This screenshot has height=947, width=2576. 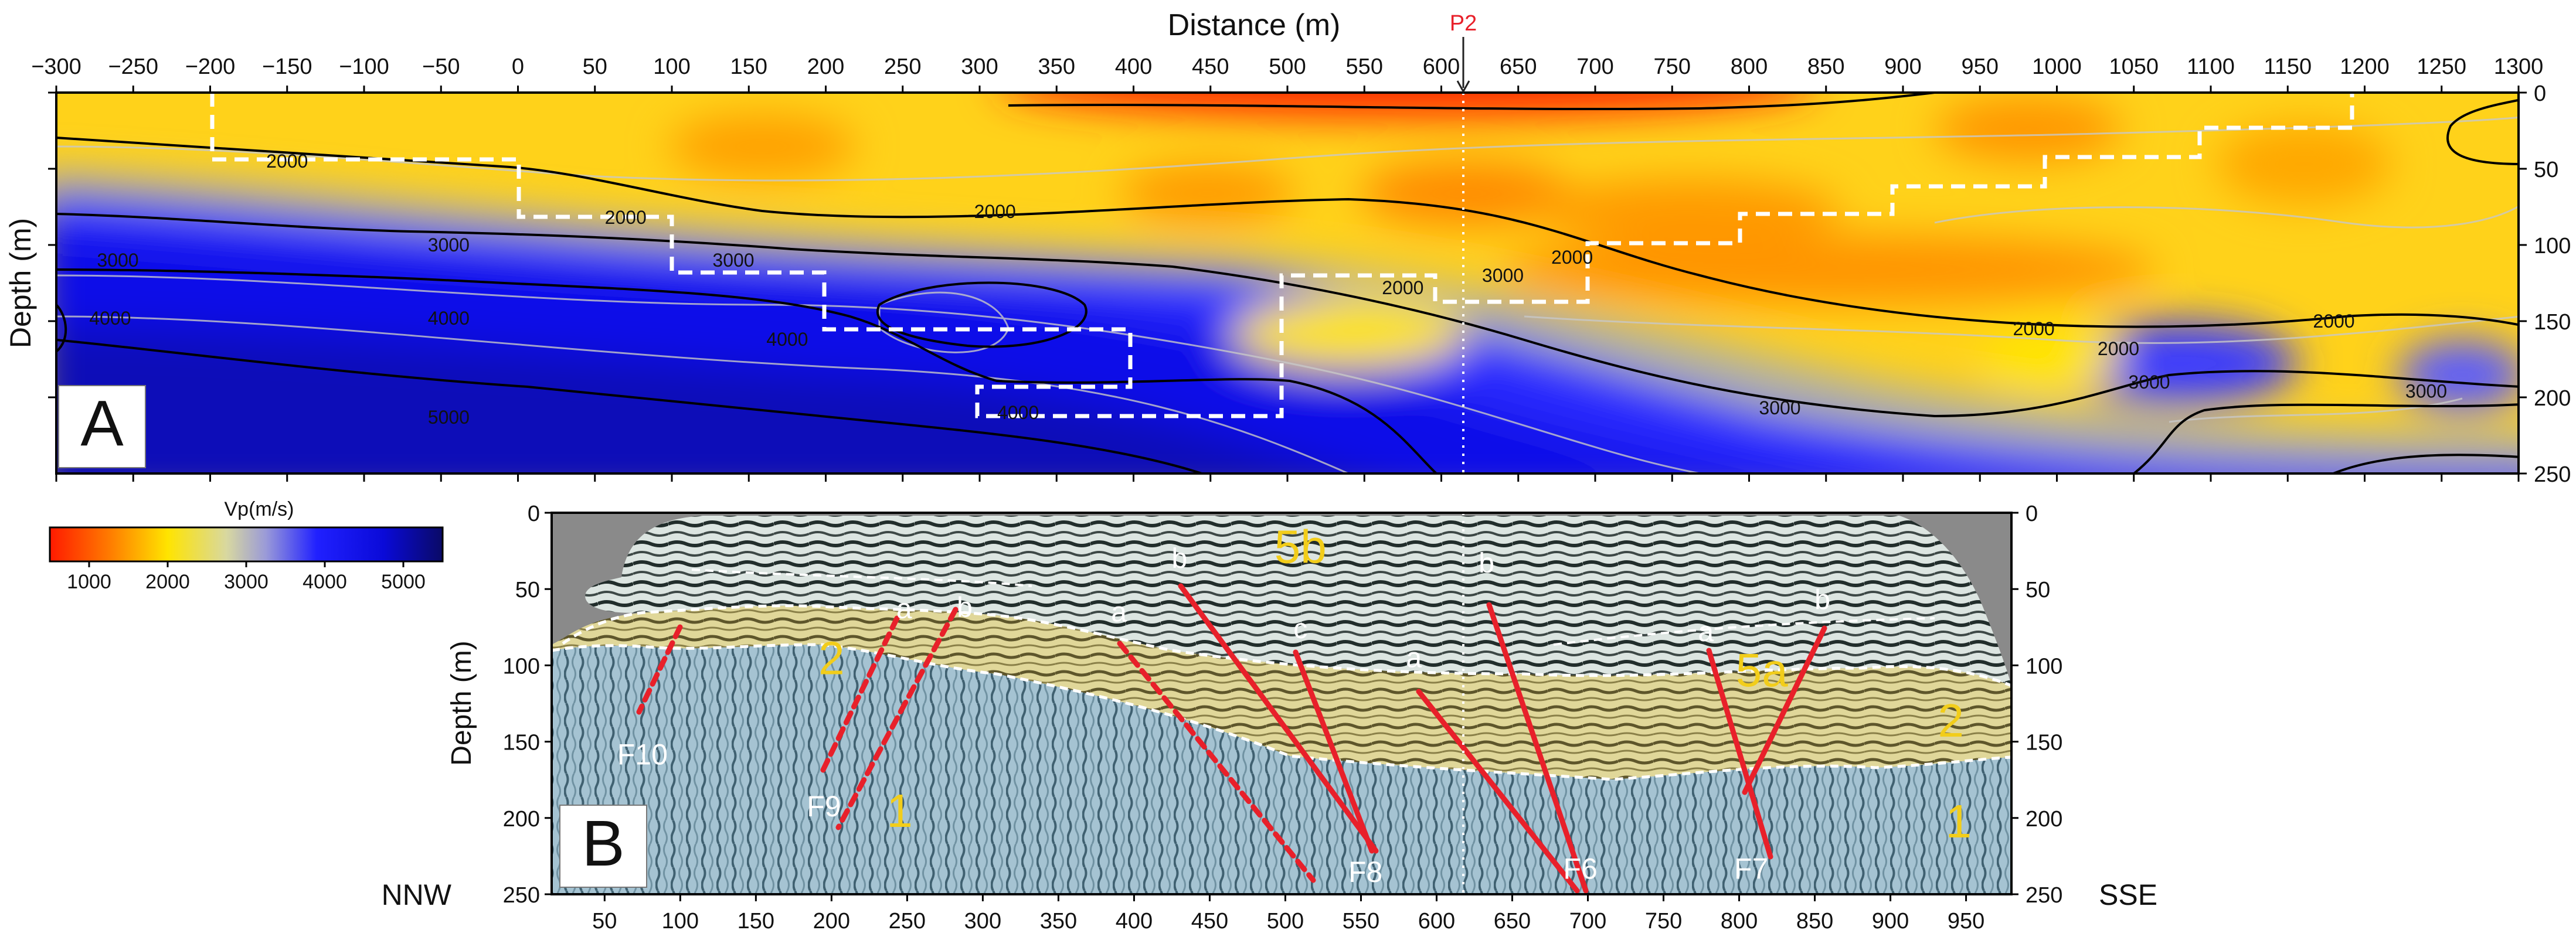 I want to click on x-tick-label: 750, so click(x=1673, y=66).